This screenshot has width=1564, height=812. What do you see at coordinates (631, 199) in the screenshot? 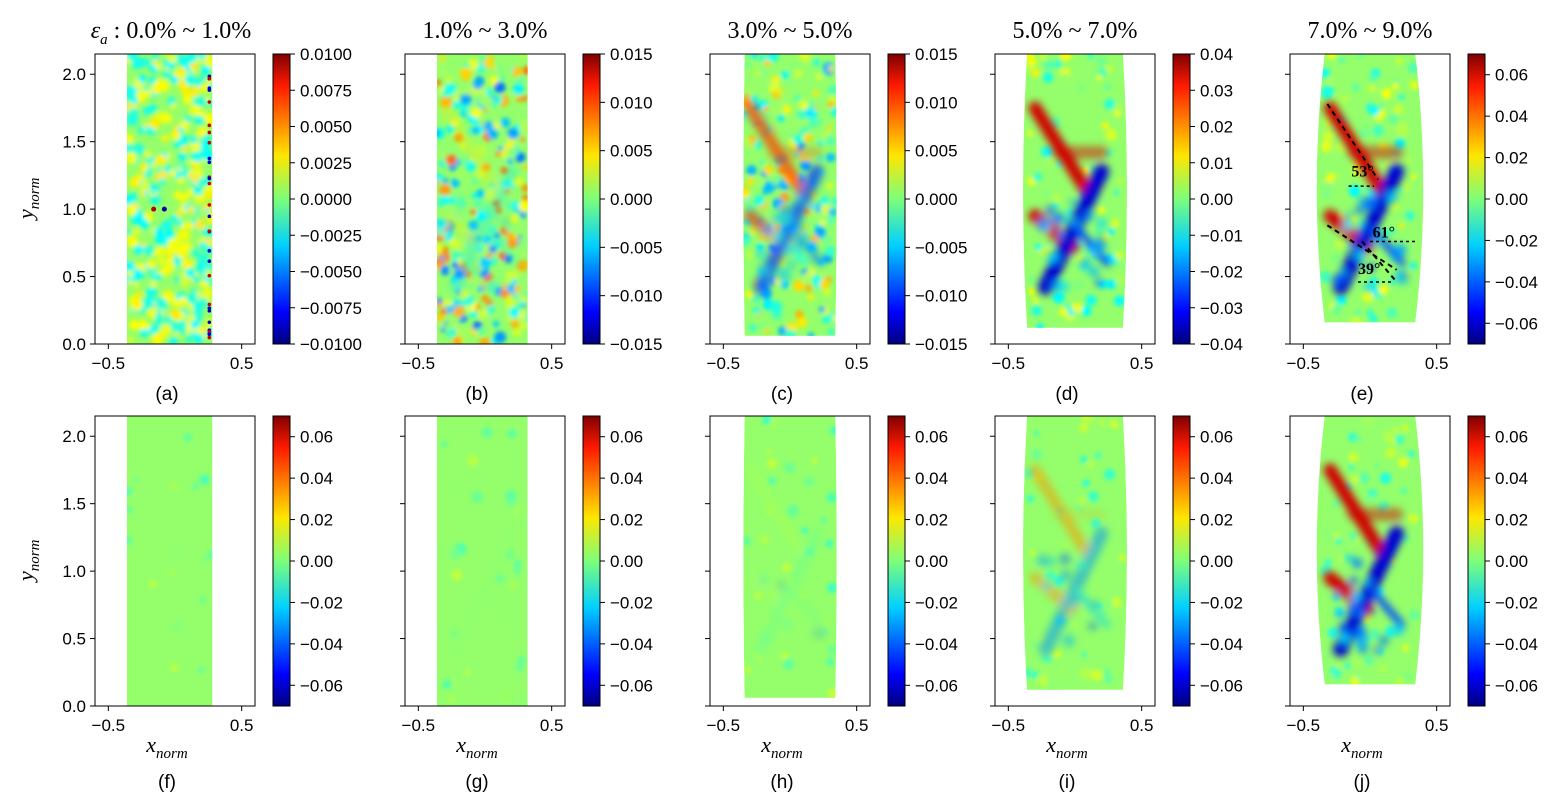
I see `colorbar-tick-label: 0.000` at bounding box center [631, 199].